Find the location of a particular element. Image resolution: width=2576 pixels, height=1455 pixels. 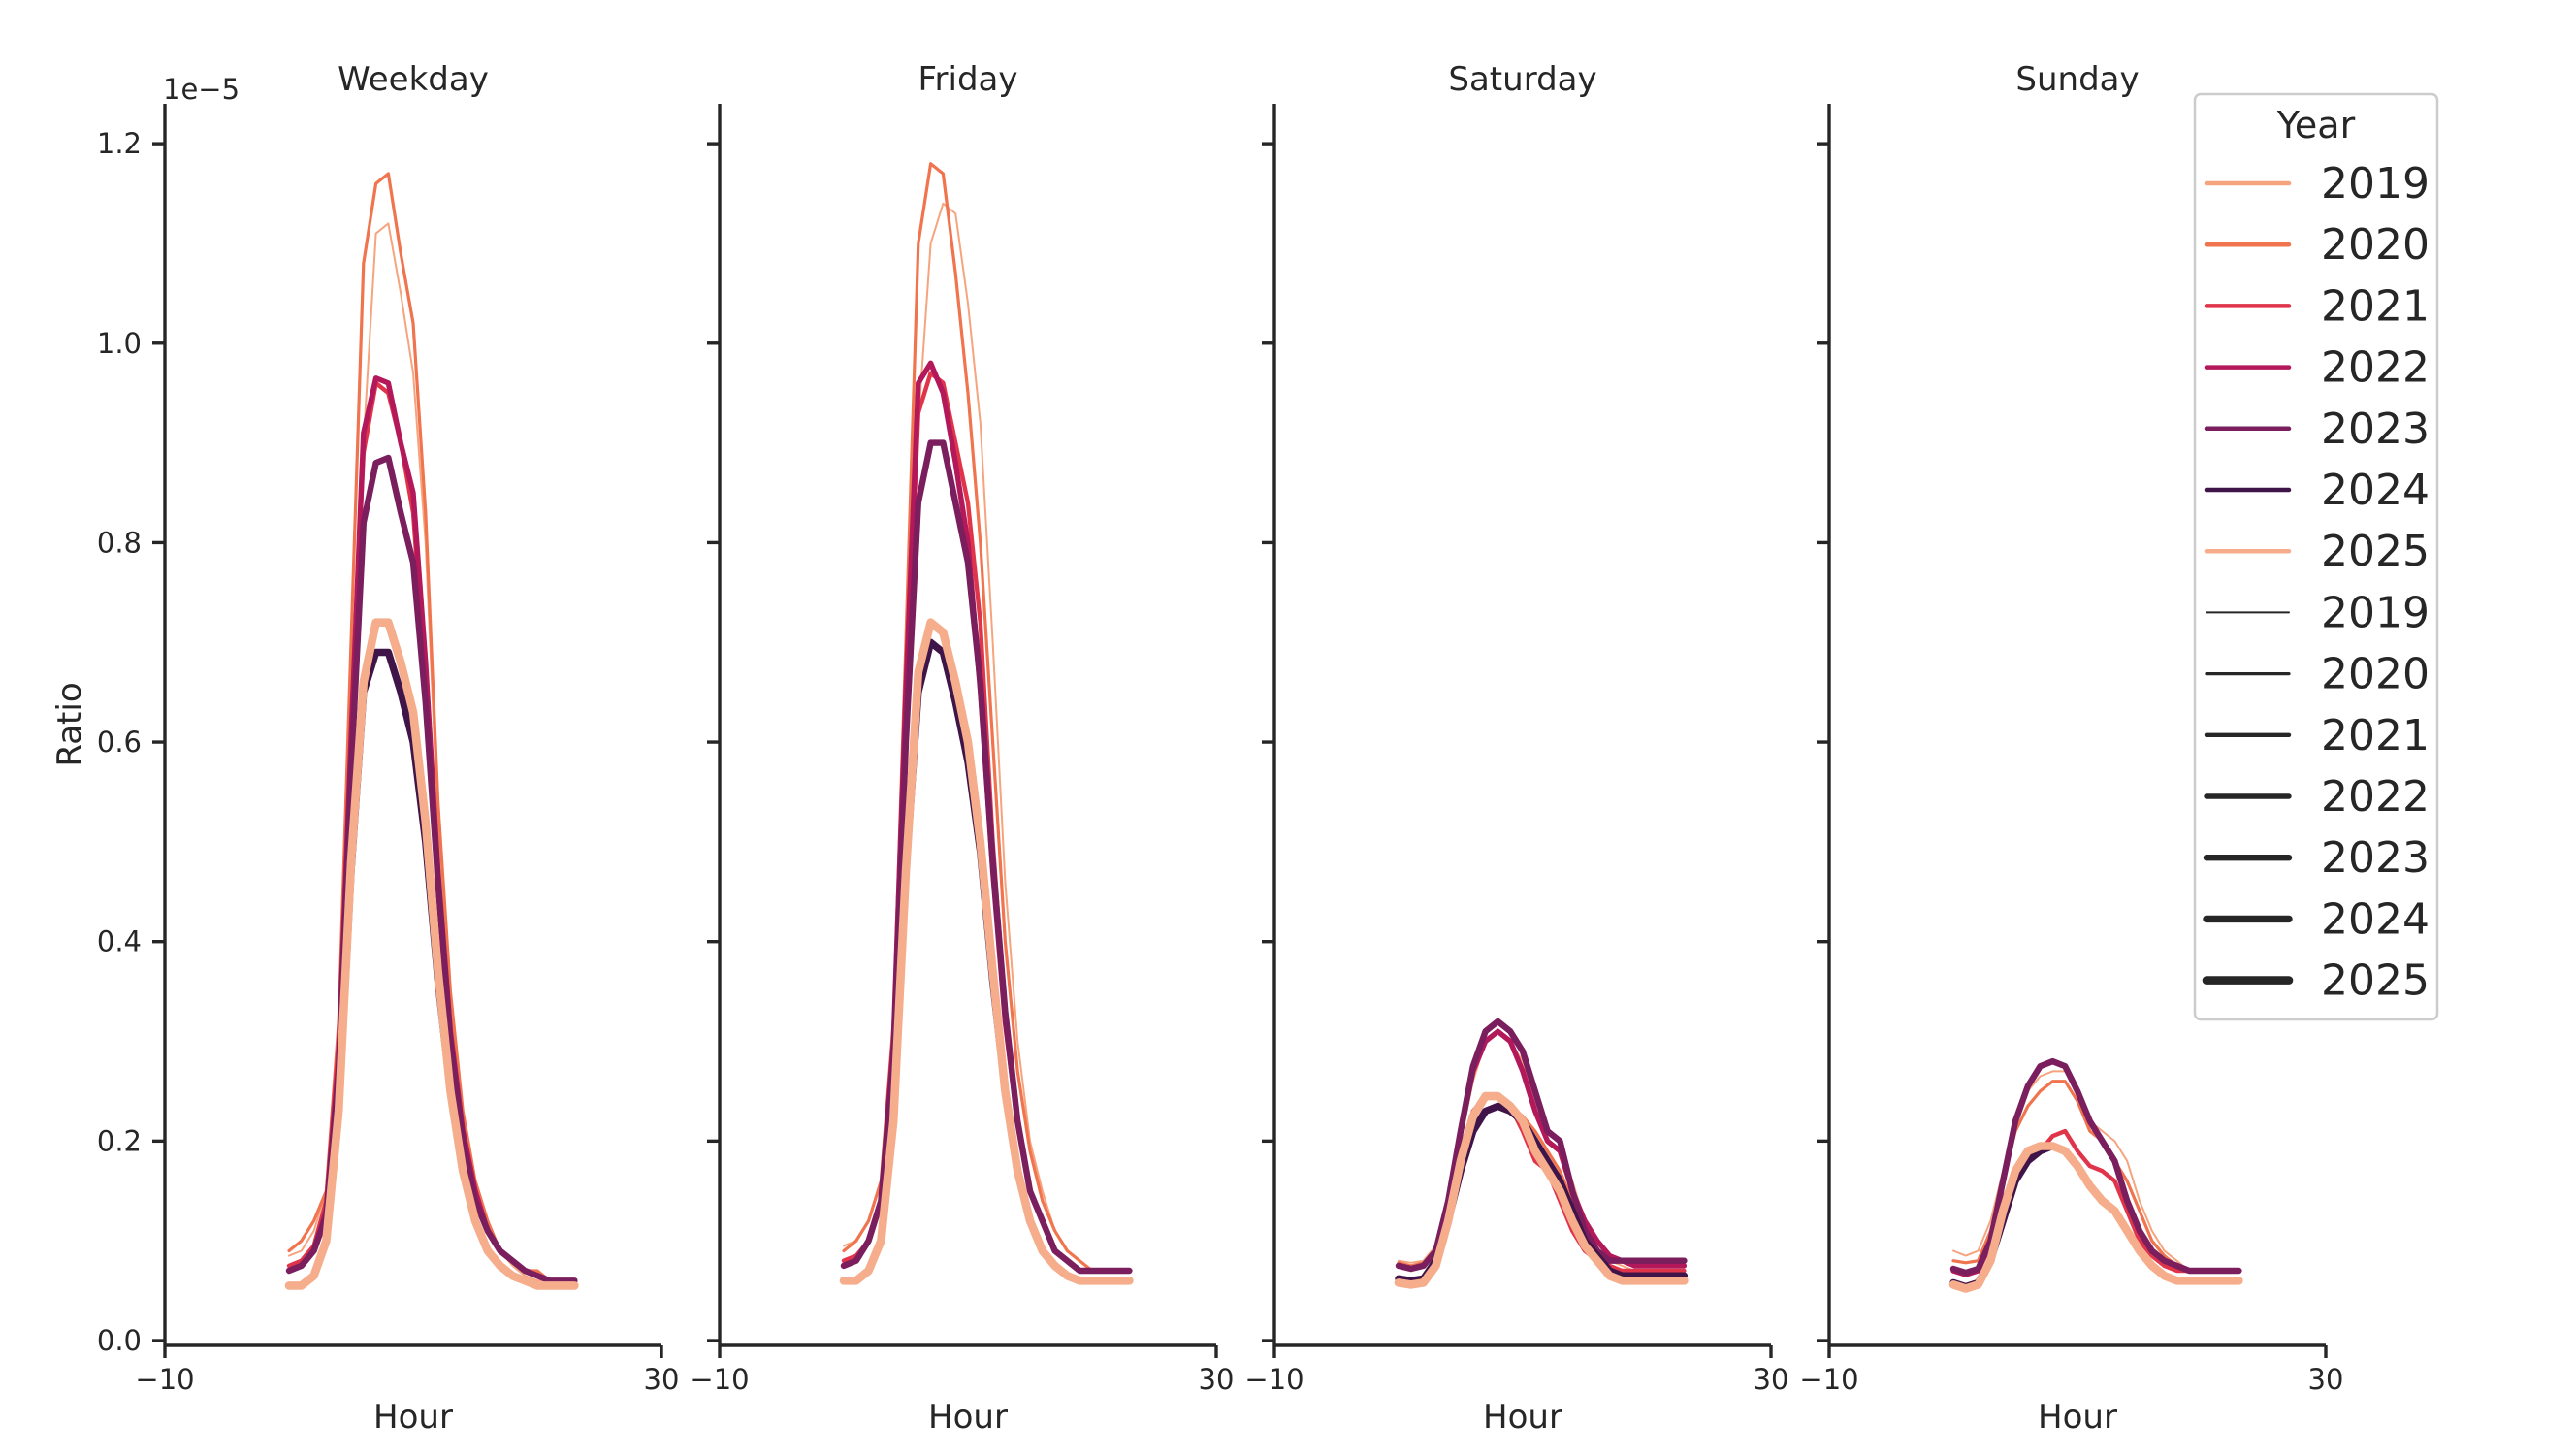

panel-title-saturday: Saturday is located at coordinates (1522, 79).